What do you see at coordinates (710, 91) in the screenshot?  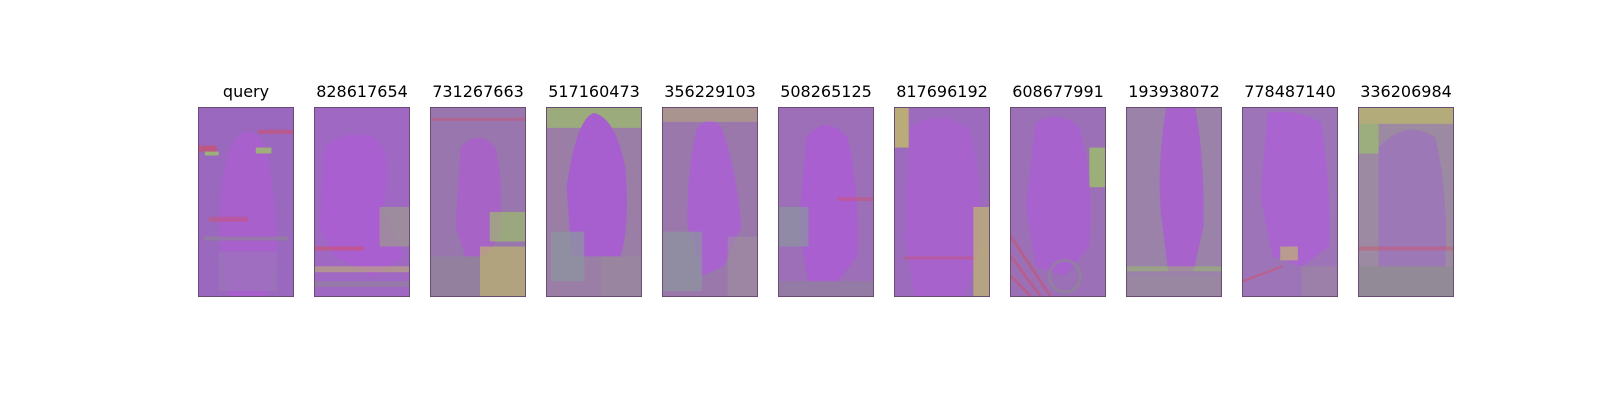 I see `panel-title: 356229103` at bounding box center [710, 91].